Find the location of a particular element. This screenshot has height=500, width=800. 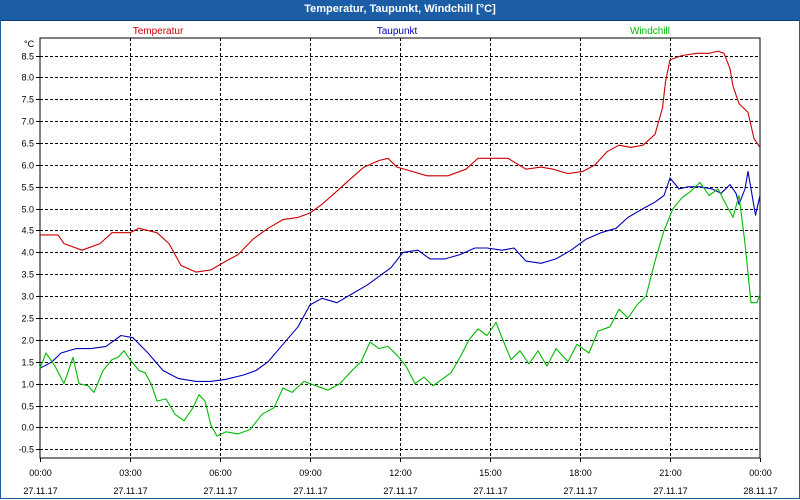

y-tick-label: 4.0 is located at coordinates (27, 253).